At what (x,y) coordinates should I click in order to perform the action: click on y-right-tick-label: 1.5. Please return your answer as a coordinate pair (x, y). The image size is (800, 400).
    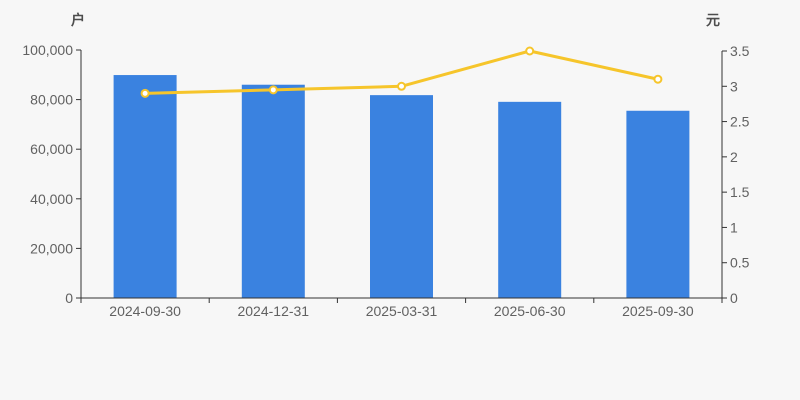
    Looking at the image, I should click on (740, 192).